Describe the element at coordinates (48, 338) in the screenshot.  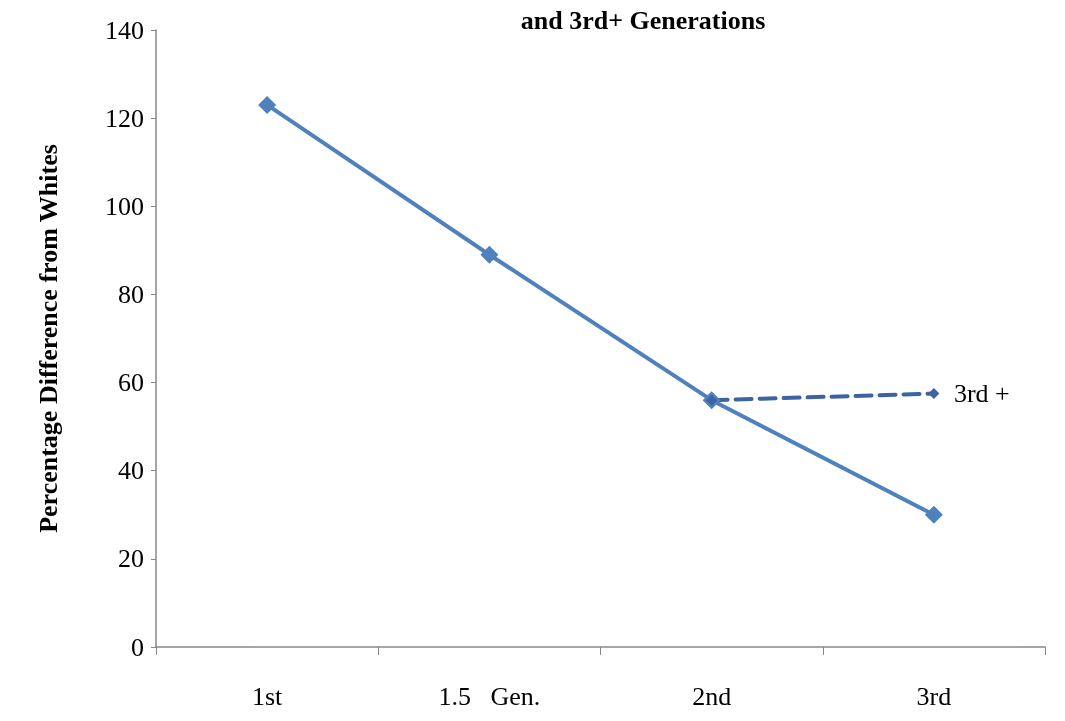
I see `y-axis-title: Percentage Difference from Whites` at that location.